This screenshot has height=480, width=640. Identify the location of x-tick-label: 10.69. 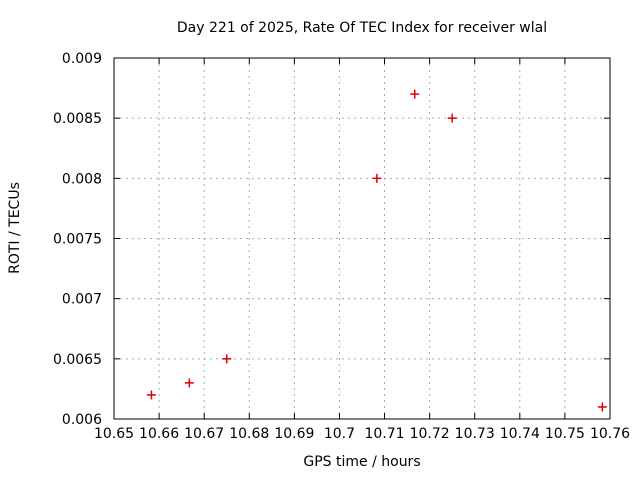
(294, 434).